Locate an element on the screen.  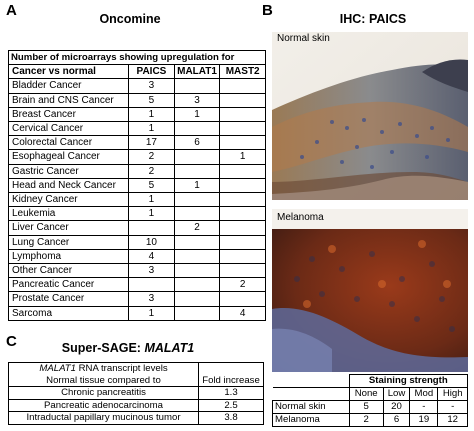
table-row: Sarcoma 1 4 is located at coordinates (136, 313).